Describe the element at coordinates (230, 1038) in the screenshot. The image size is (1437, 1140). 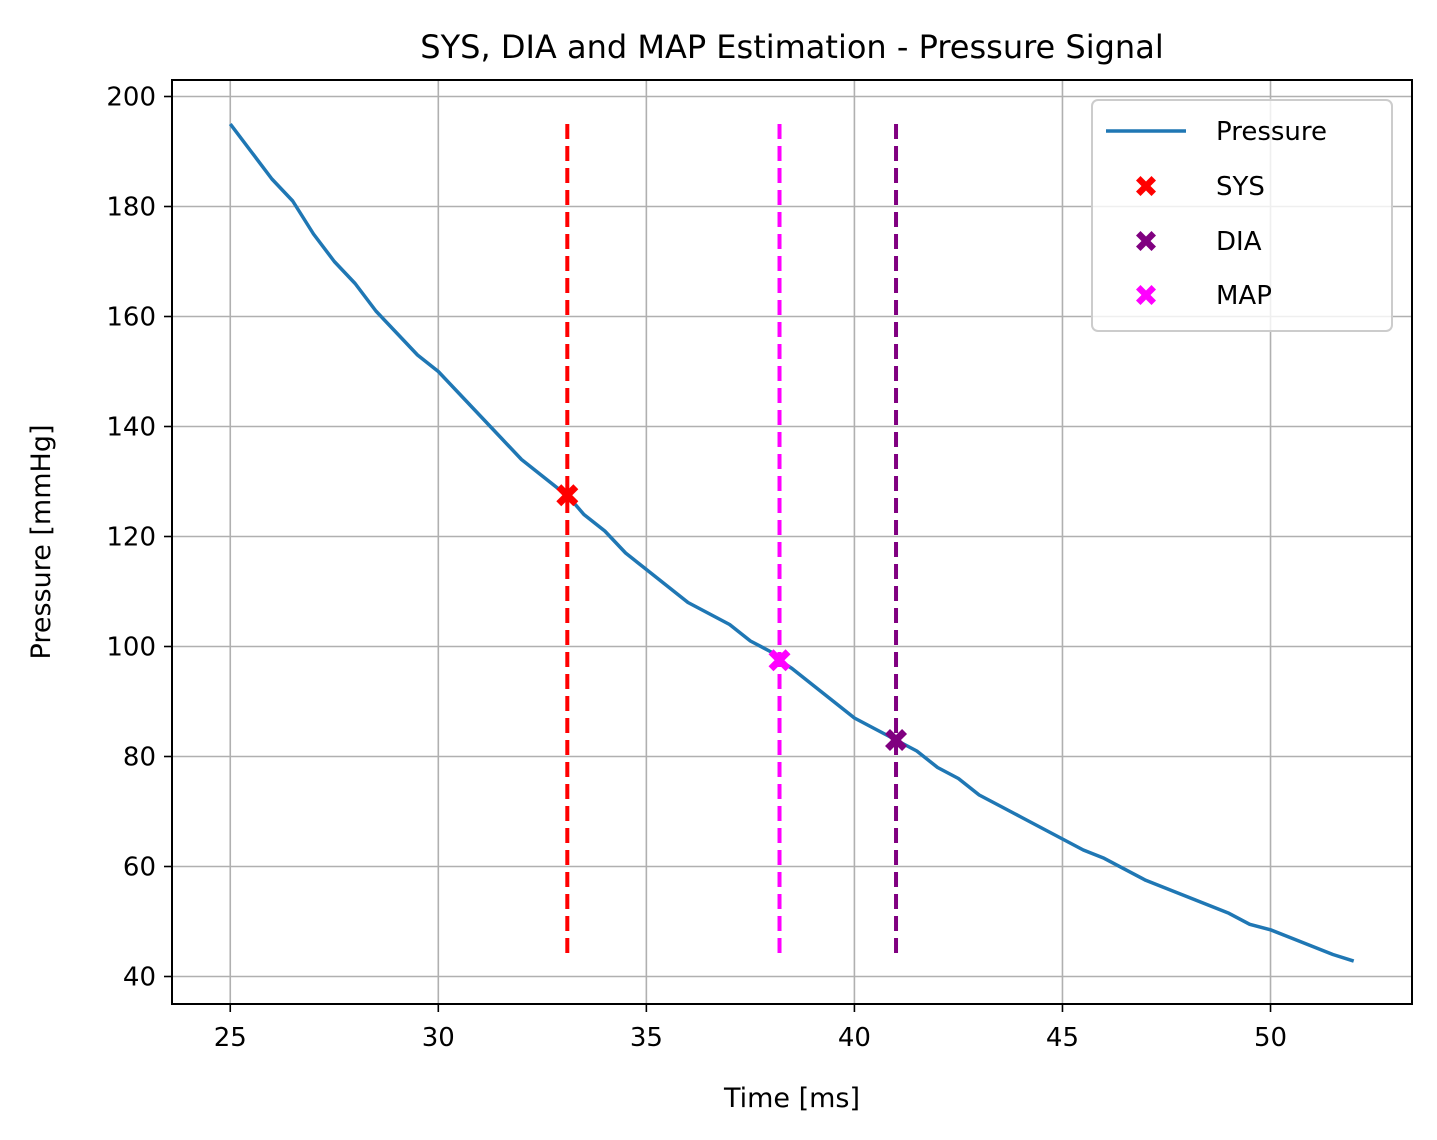
I see `x-tick-label-0: 25` at that location.